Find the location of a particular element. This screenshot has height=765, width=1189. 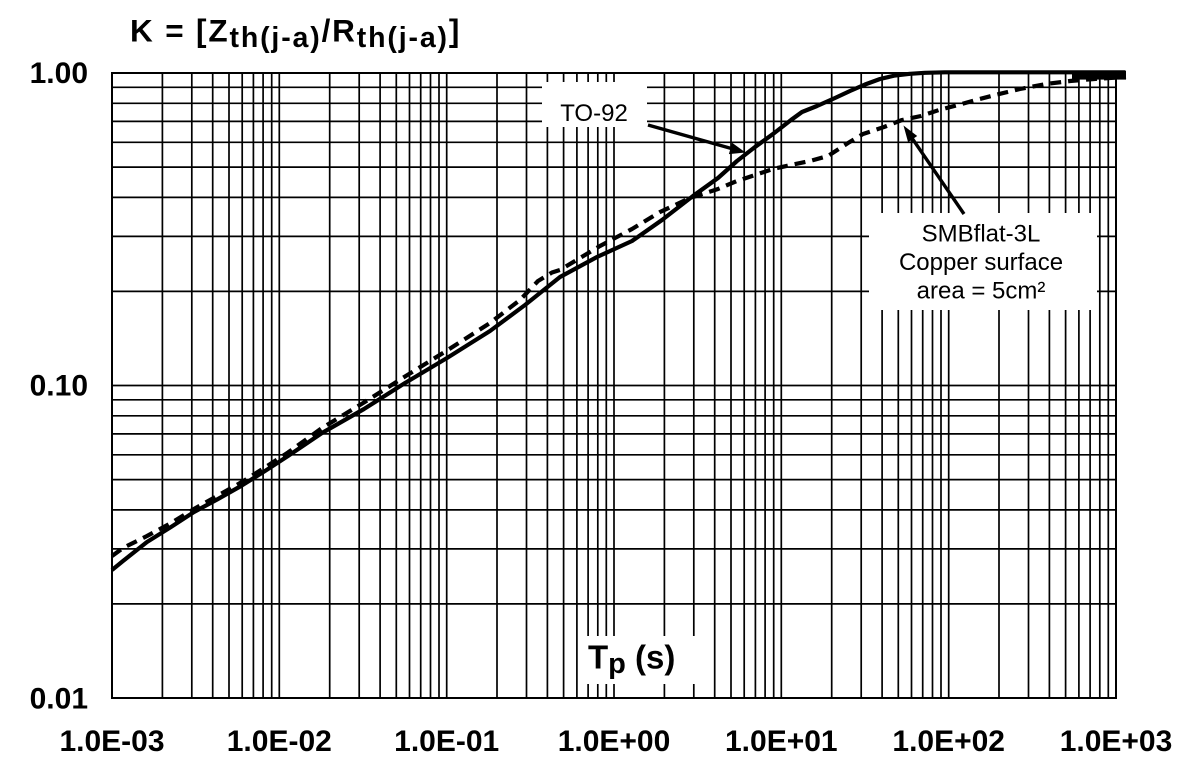

svg-text: 1.00 is located at coordinates (59, 73).